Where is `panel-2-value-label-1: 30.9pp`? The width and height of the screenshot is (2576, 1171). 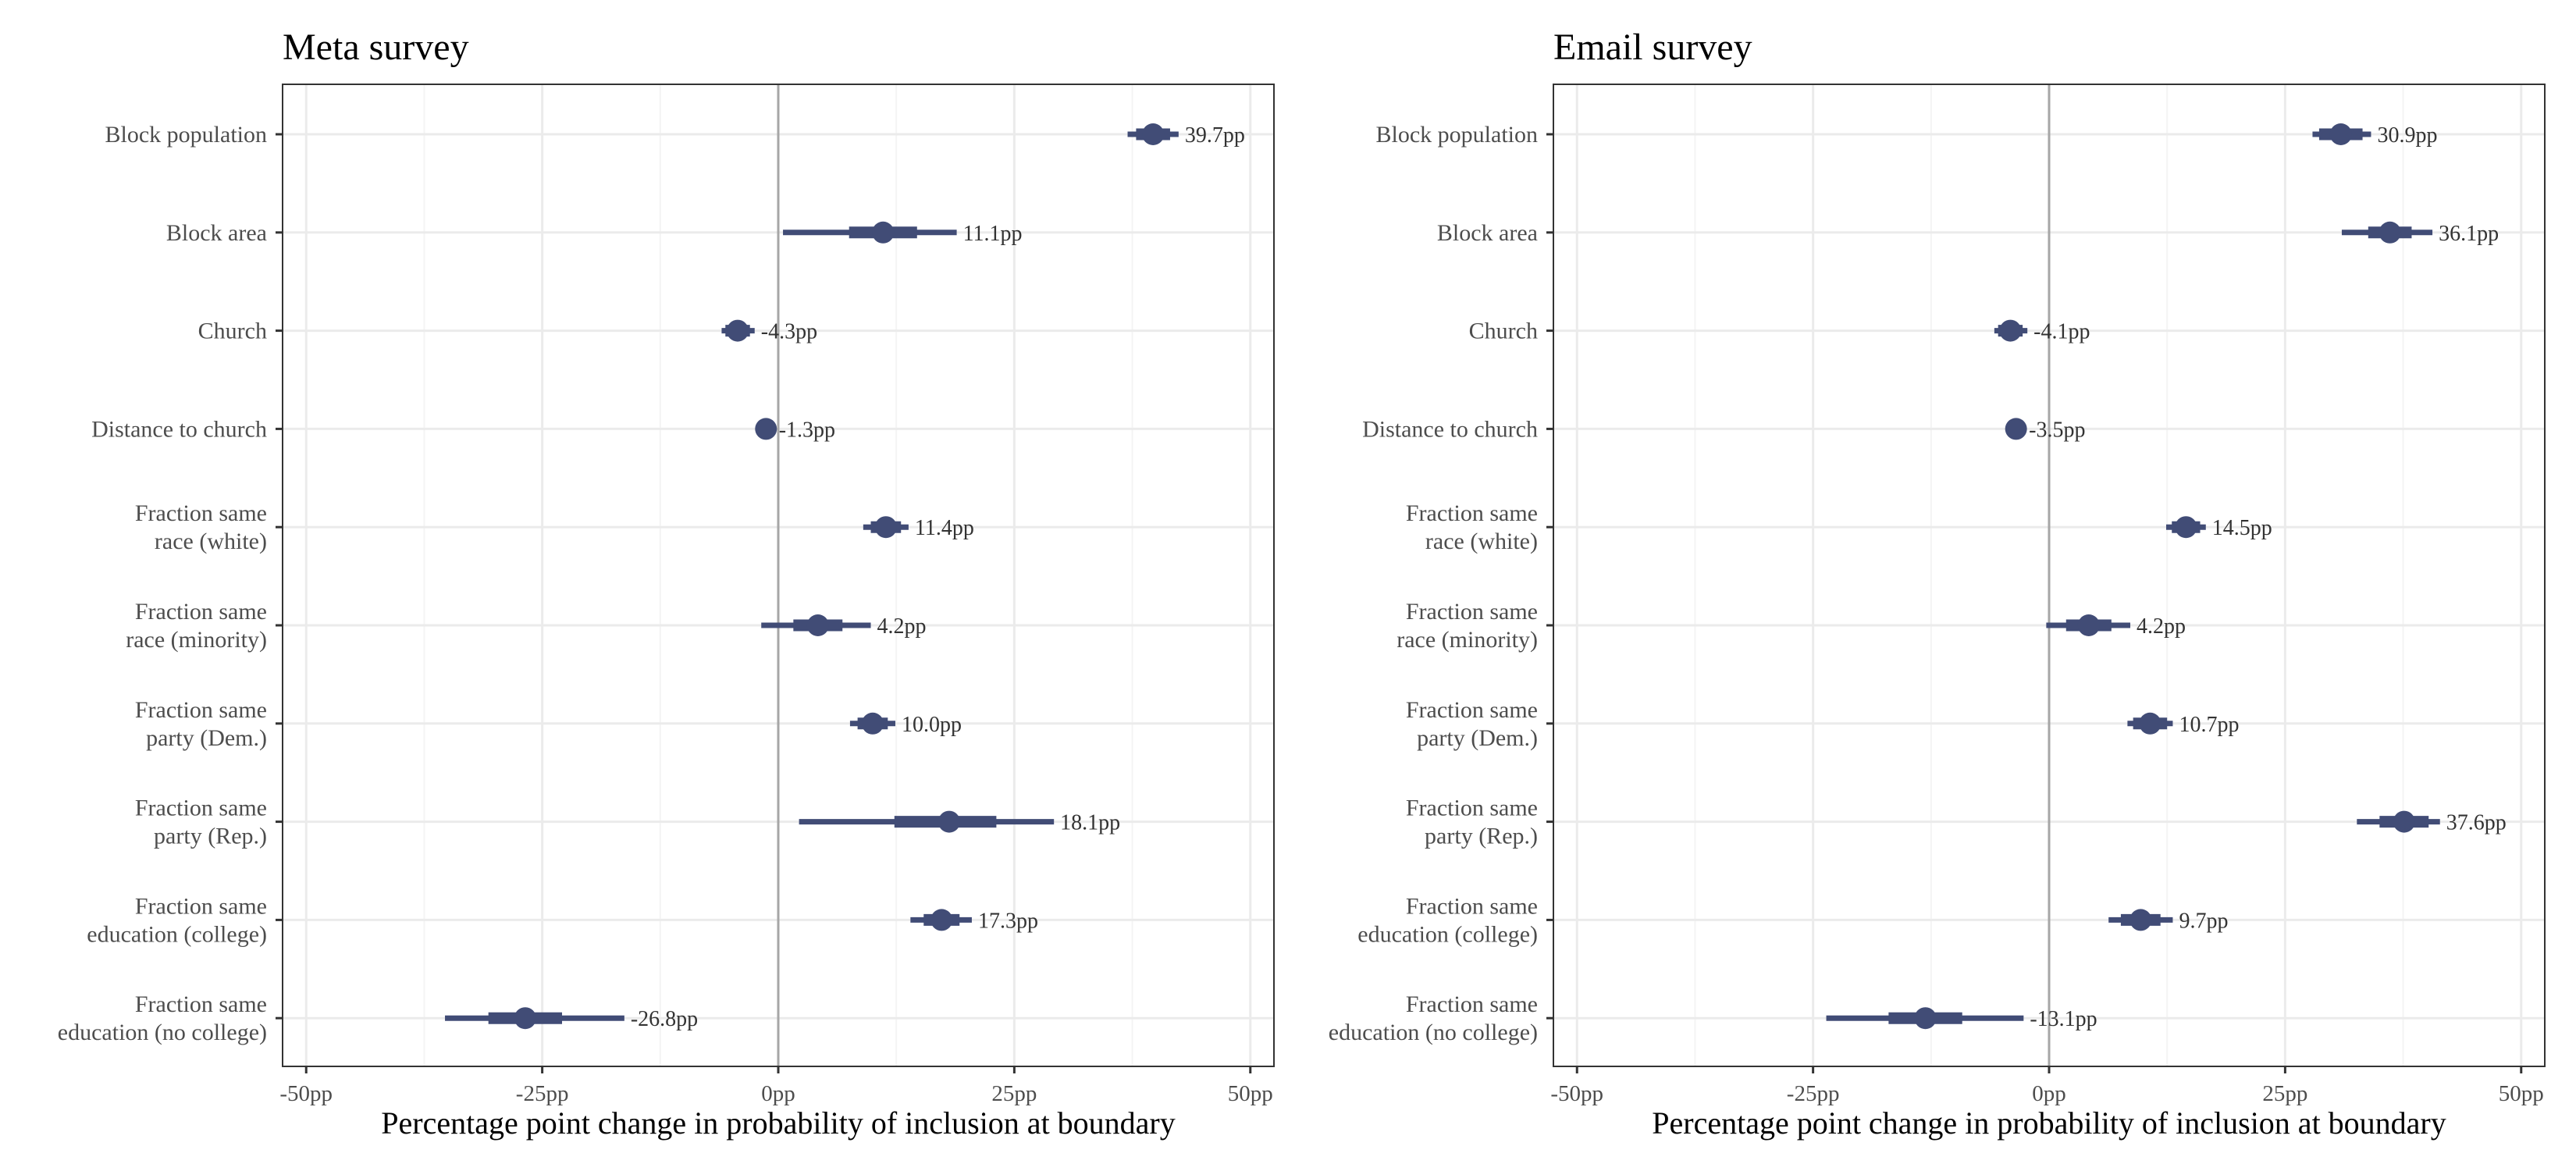 panel-2-value-label-1: 30.9pp is located at coordinates (2407, 135).